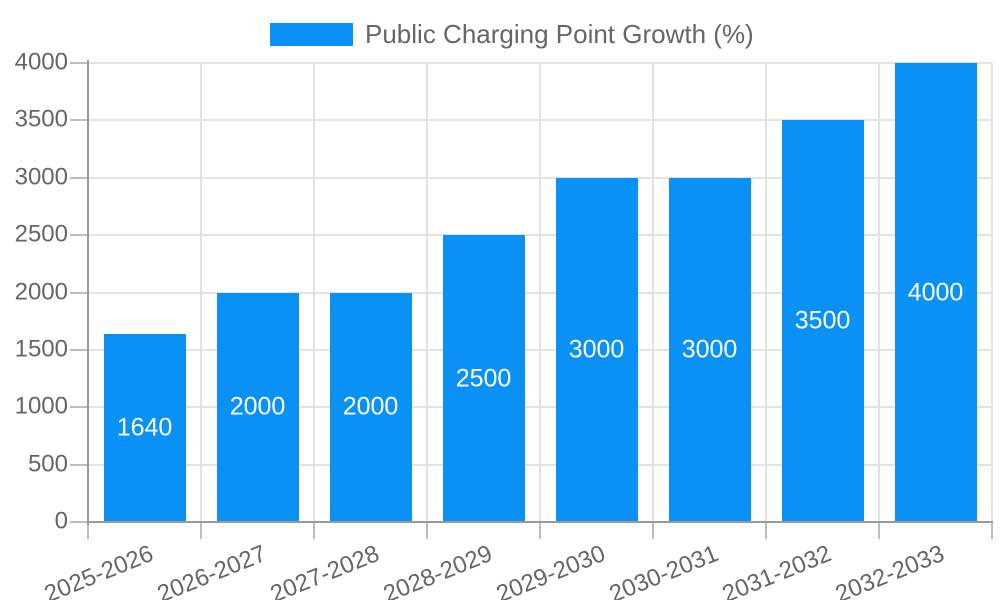 The image size is (1000, 600). I want to click on x-axis-tick-label: 2026-2027, so click(211, 570).